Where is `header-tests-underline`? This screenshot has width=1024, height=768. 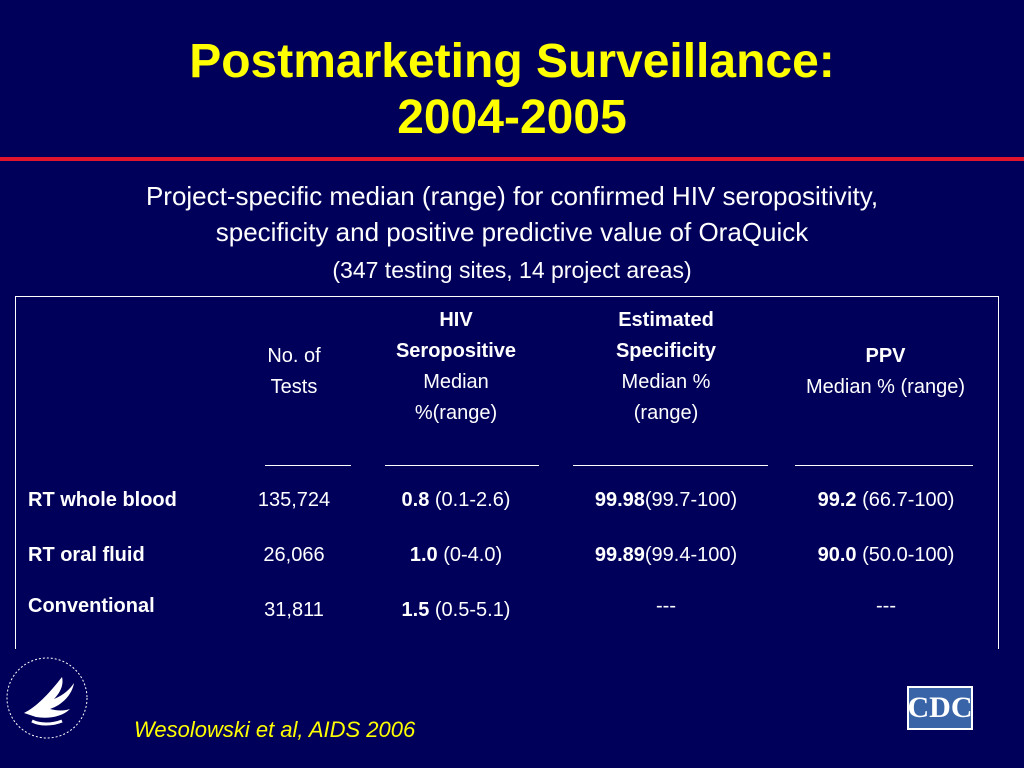 header-tests-underline is located at coordinates (308, 465).